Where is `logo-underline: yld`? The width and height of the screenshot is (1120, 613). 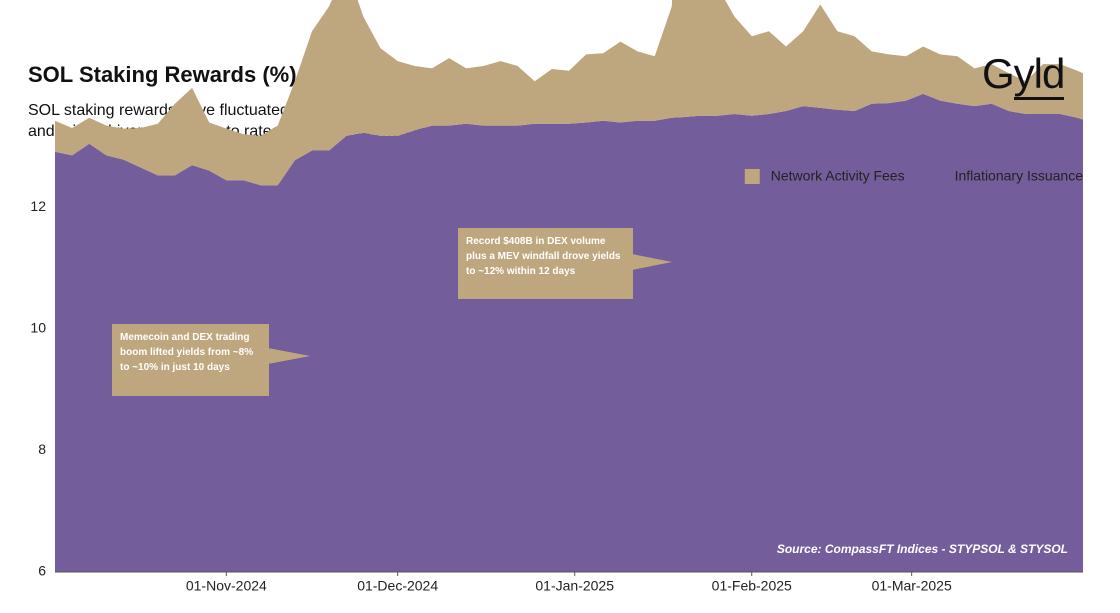
logo-underline: yld is located at coordinates (1039, 75).